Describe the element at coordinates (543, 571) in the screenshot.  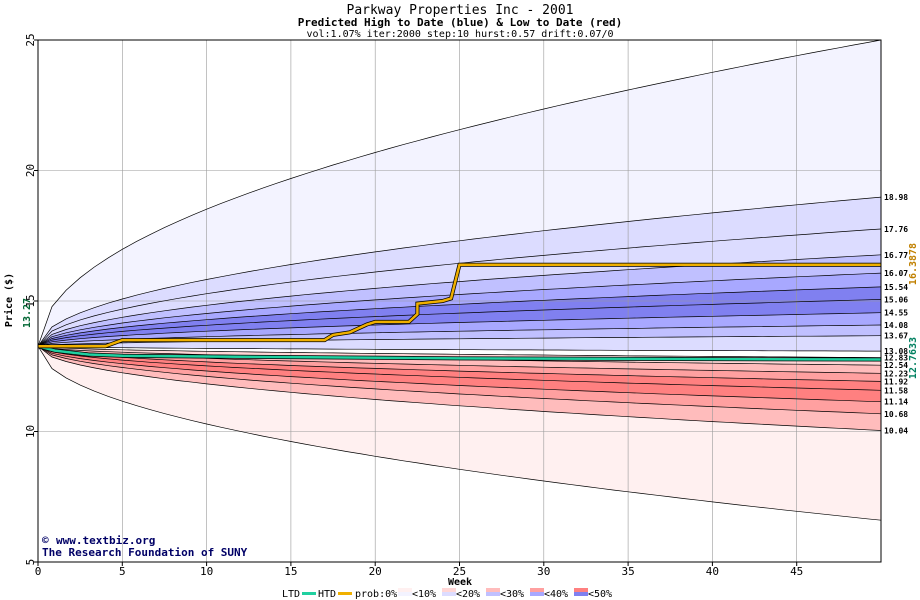
I see `x-tick-label: 30` at that location.